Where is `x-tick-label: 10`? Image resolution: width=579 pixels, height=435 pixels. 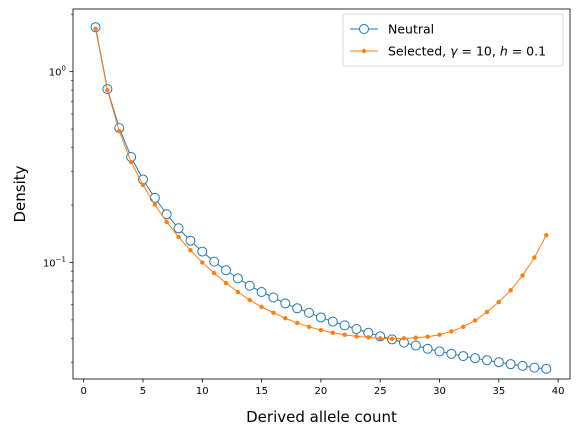 x-tick-label: 10 is located at coordinates (202, 391).